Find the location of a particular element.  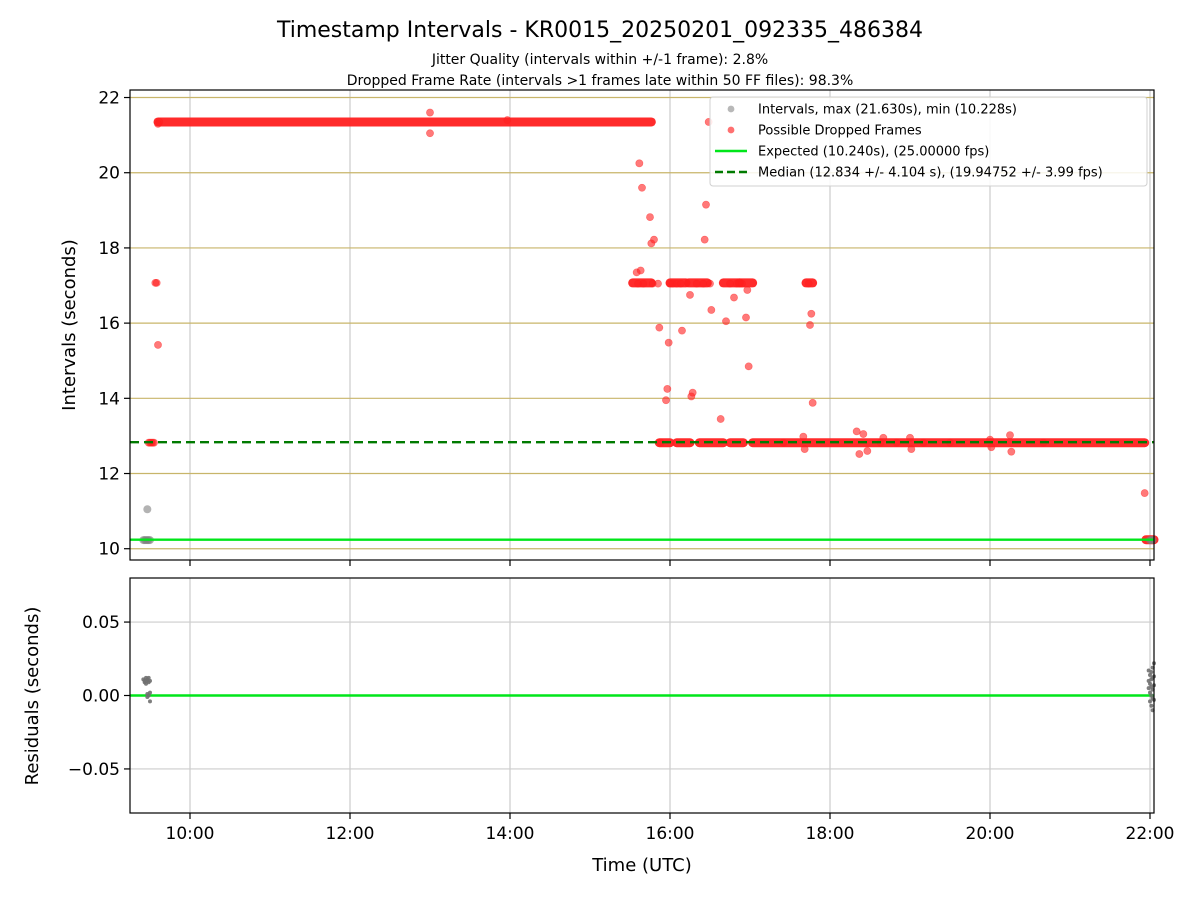

y-tick-label: 0.05 is located at coordinates (101, 623).